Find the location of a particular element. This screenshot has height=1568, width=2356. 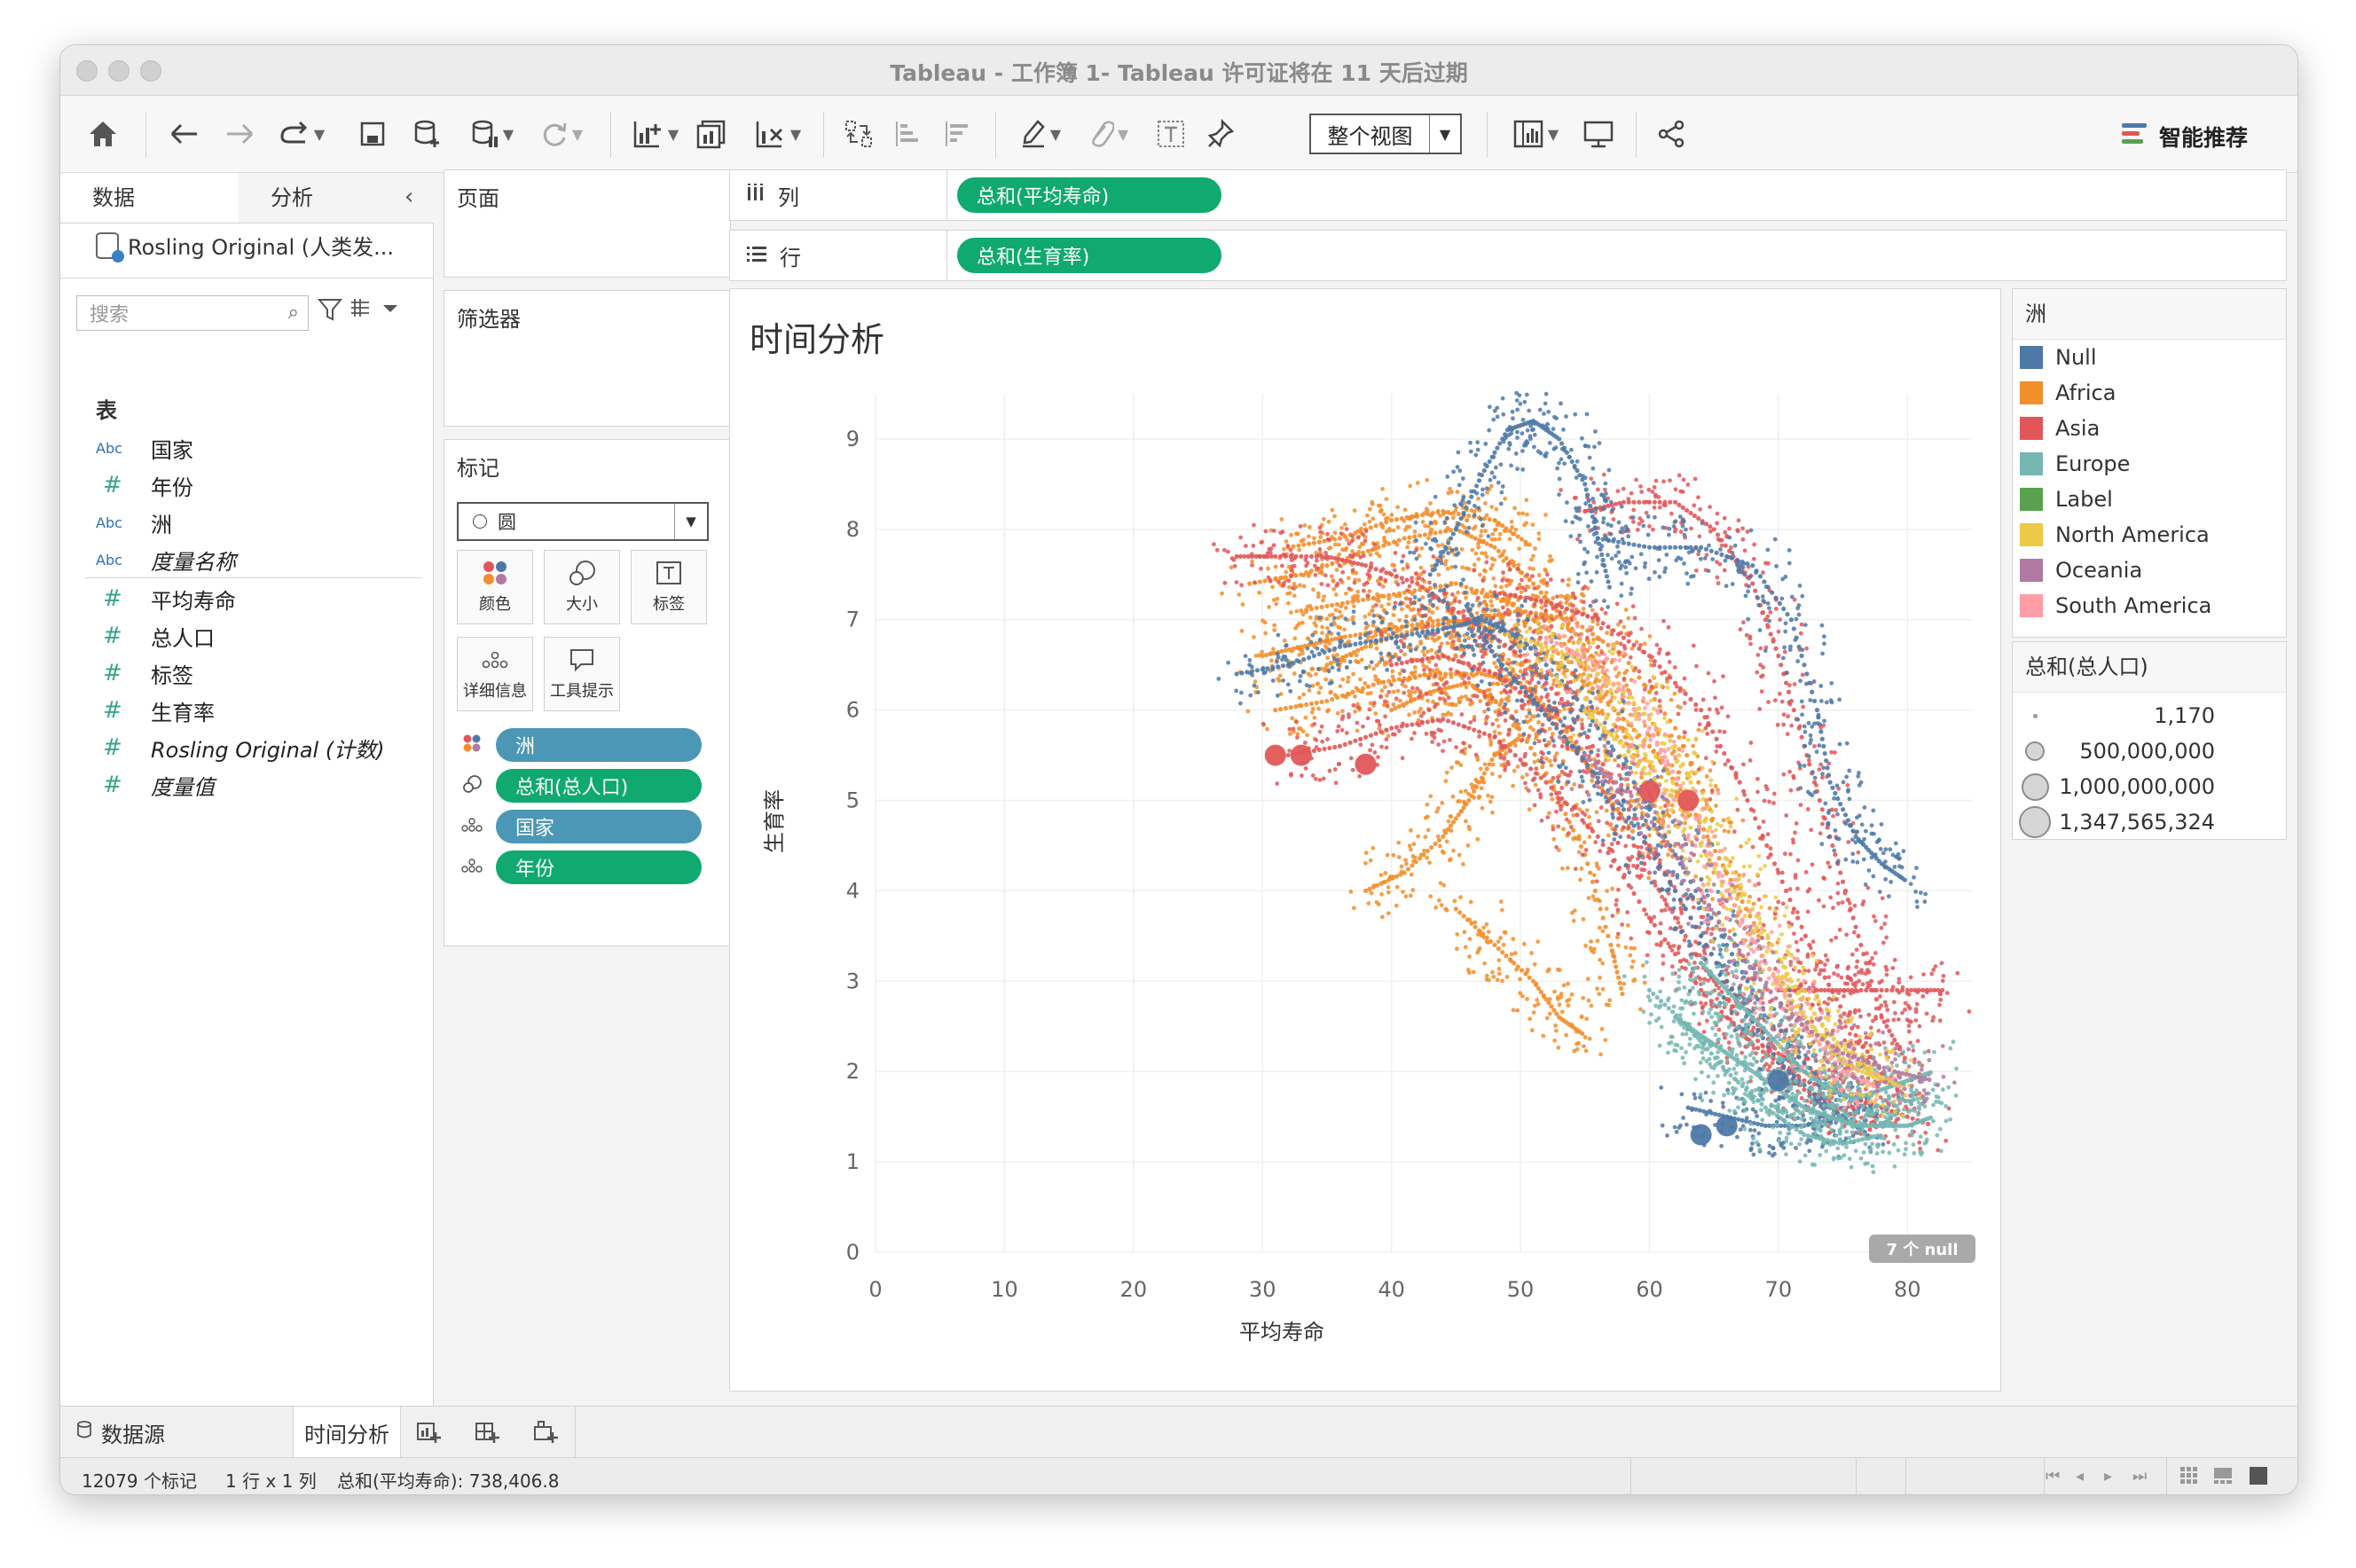

field-measure-values: # 度量值 is located at coordinates (155, 785).